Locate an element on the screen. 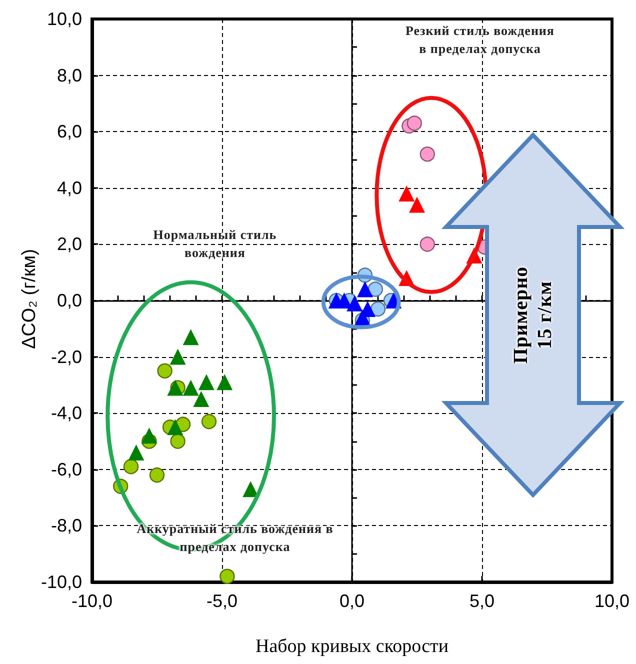 This screenshot has width=636, height=664. y-tick-label: -4,0 is located at coordinates (66, 413).